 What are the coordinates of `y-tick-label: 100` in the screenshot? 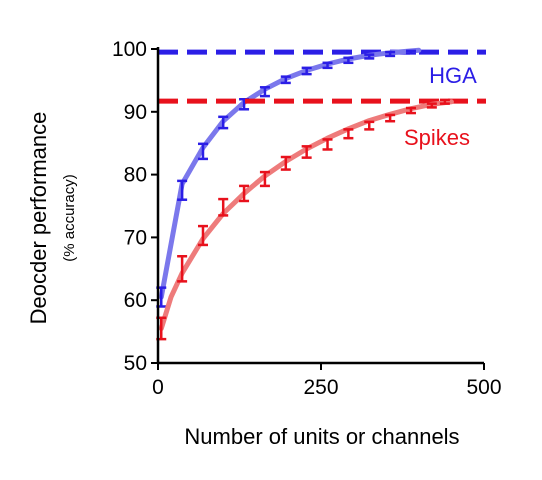 It's located at (129, 49).